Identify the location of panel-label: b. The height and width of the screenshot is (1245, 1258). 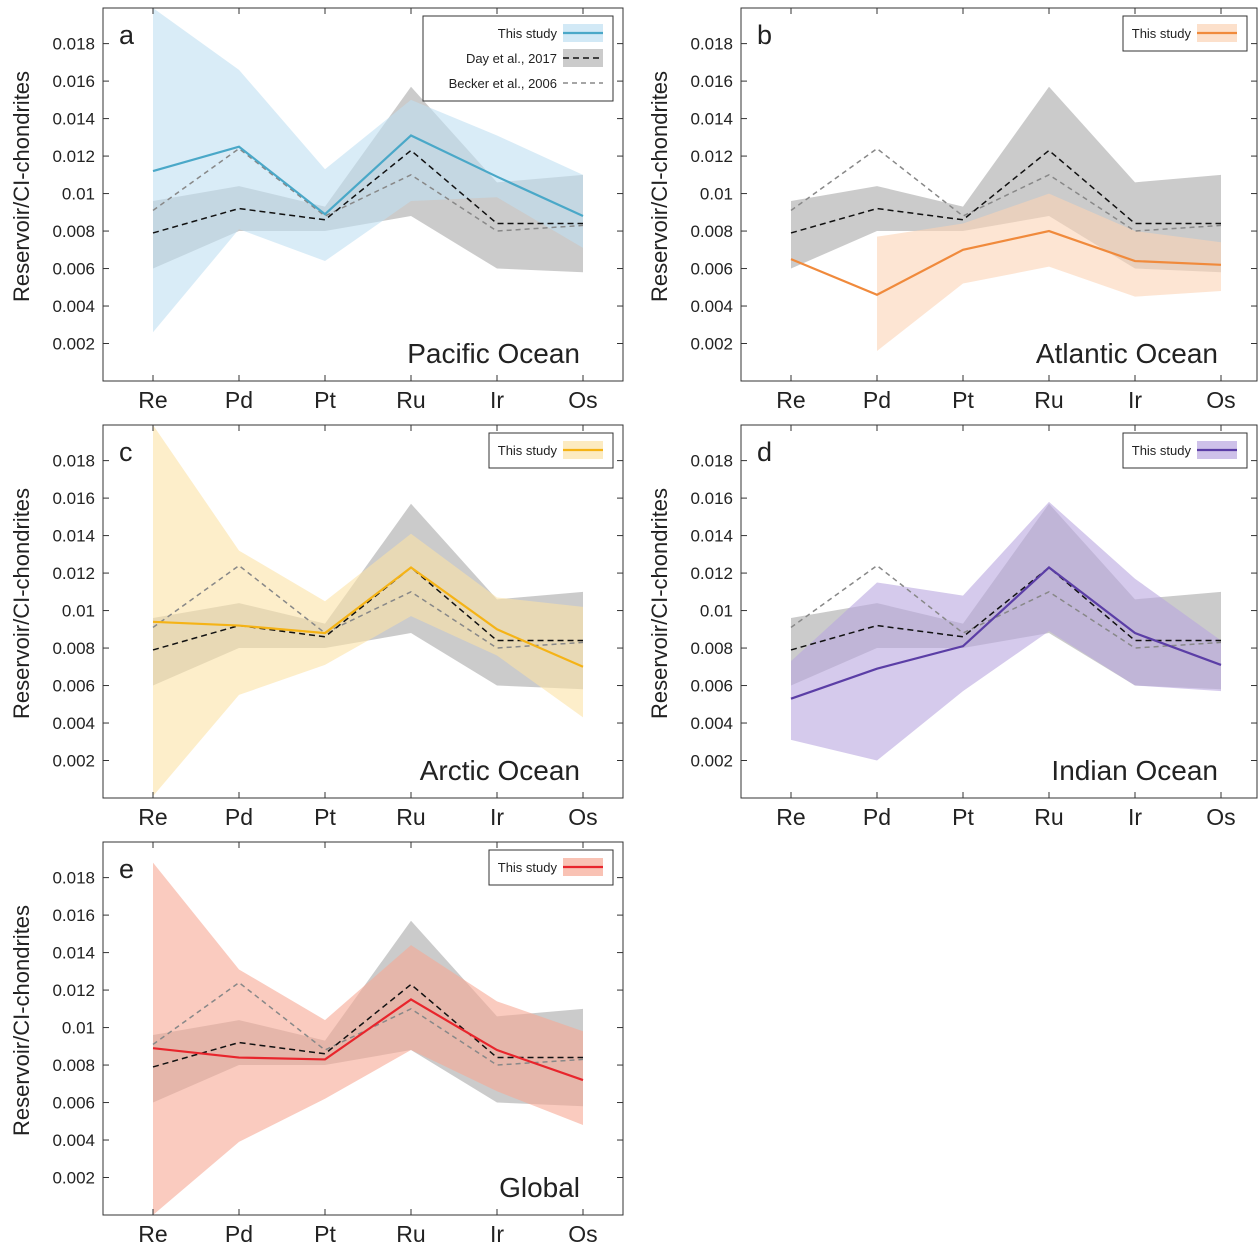
(764, 35).